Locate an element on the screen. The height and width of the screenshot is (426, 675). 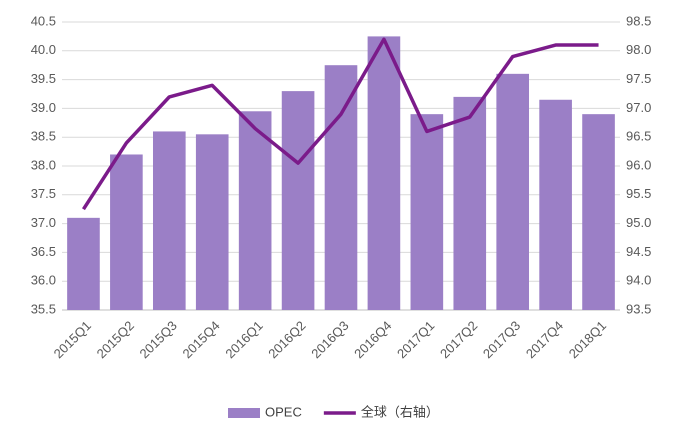
x-tick-label: 2017Q1 is located at coordinates (415, 339).